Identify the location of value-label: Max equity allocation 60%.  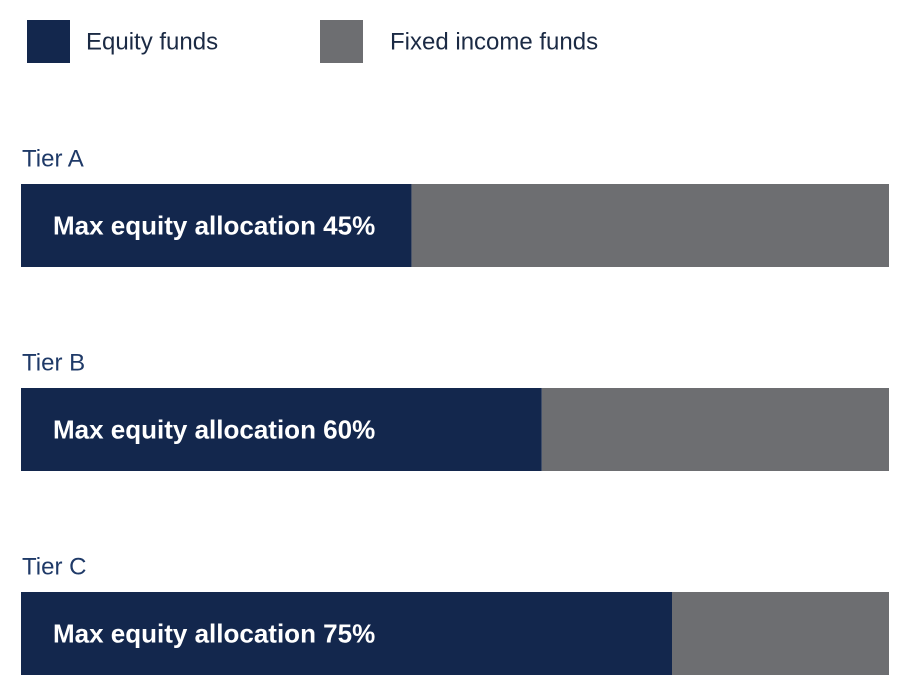
(214, 429).